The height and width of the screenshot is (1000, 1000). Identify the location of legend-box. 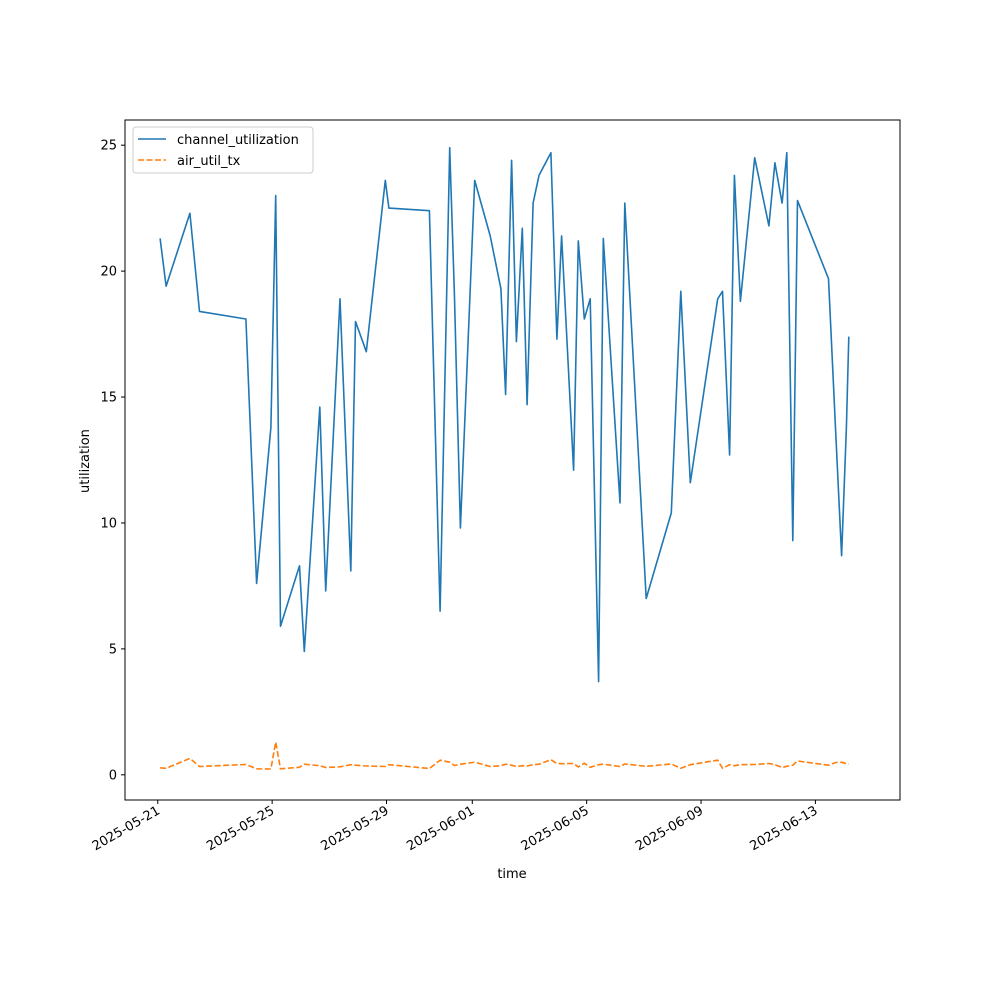
(223, 150).